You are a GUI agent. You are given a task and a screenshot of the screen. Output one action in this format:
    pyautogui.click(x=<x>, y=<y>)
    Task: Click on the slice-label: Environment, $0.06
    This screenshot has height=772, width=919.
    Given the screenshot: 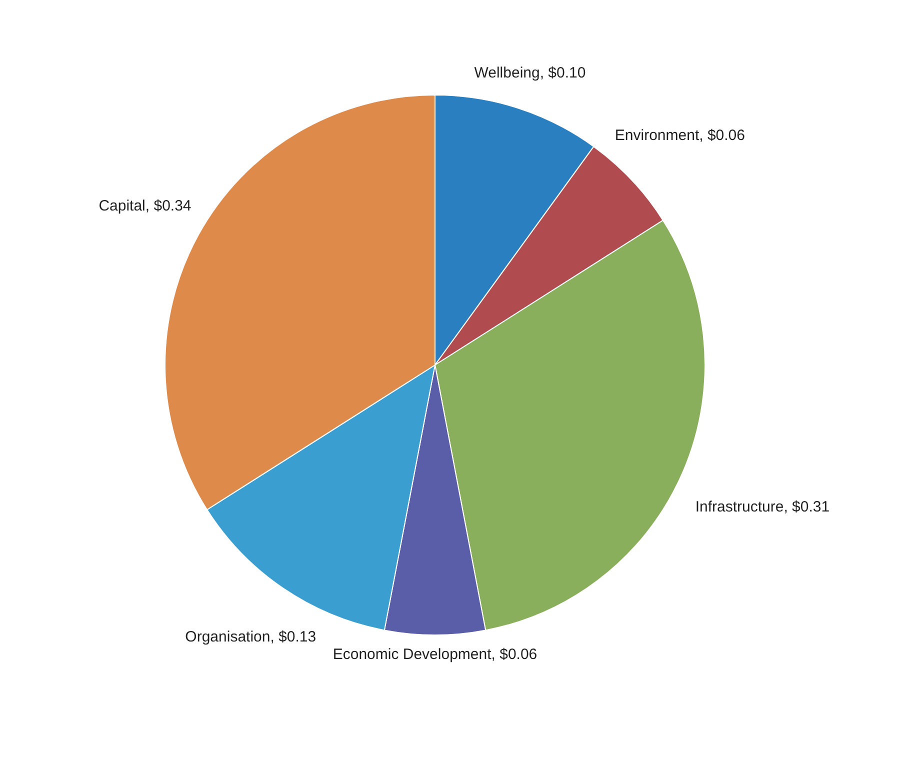 What is the action you would take?
    pyautogui.click(x=679, y=135)
    